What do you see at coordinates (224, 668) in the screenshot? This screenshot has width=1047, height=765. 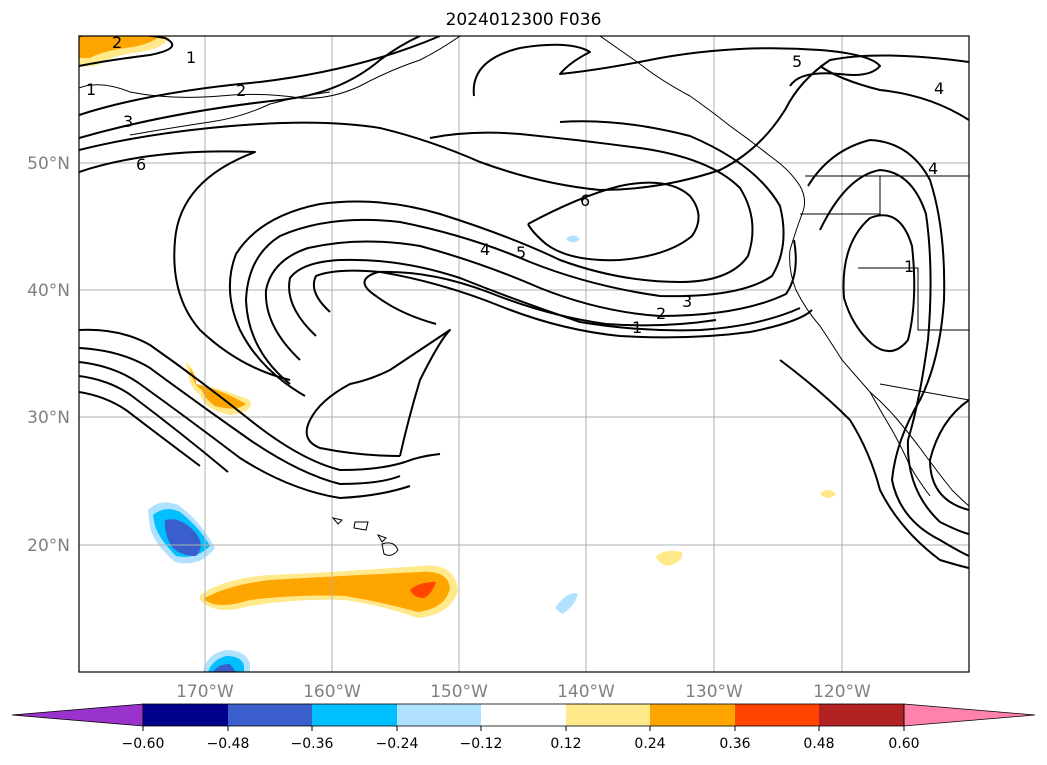 I see `anomaly-negative-south-deep` at bounding box center [224, 668].